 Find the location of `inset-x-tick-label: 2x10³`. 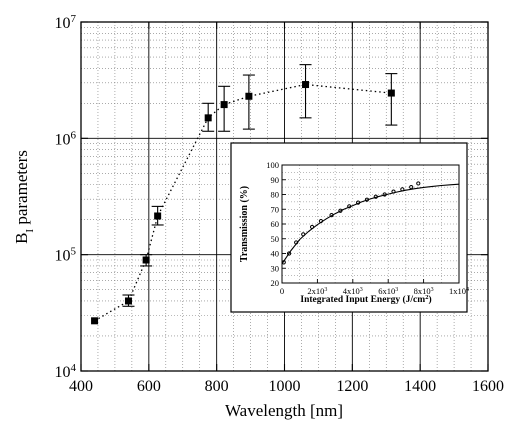

inset-x-tick-label: 2x10³ is located at coordinates (317, 291).